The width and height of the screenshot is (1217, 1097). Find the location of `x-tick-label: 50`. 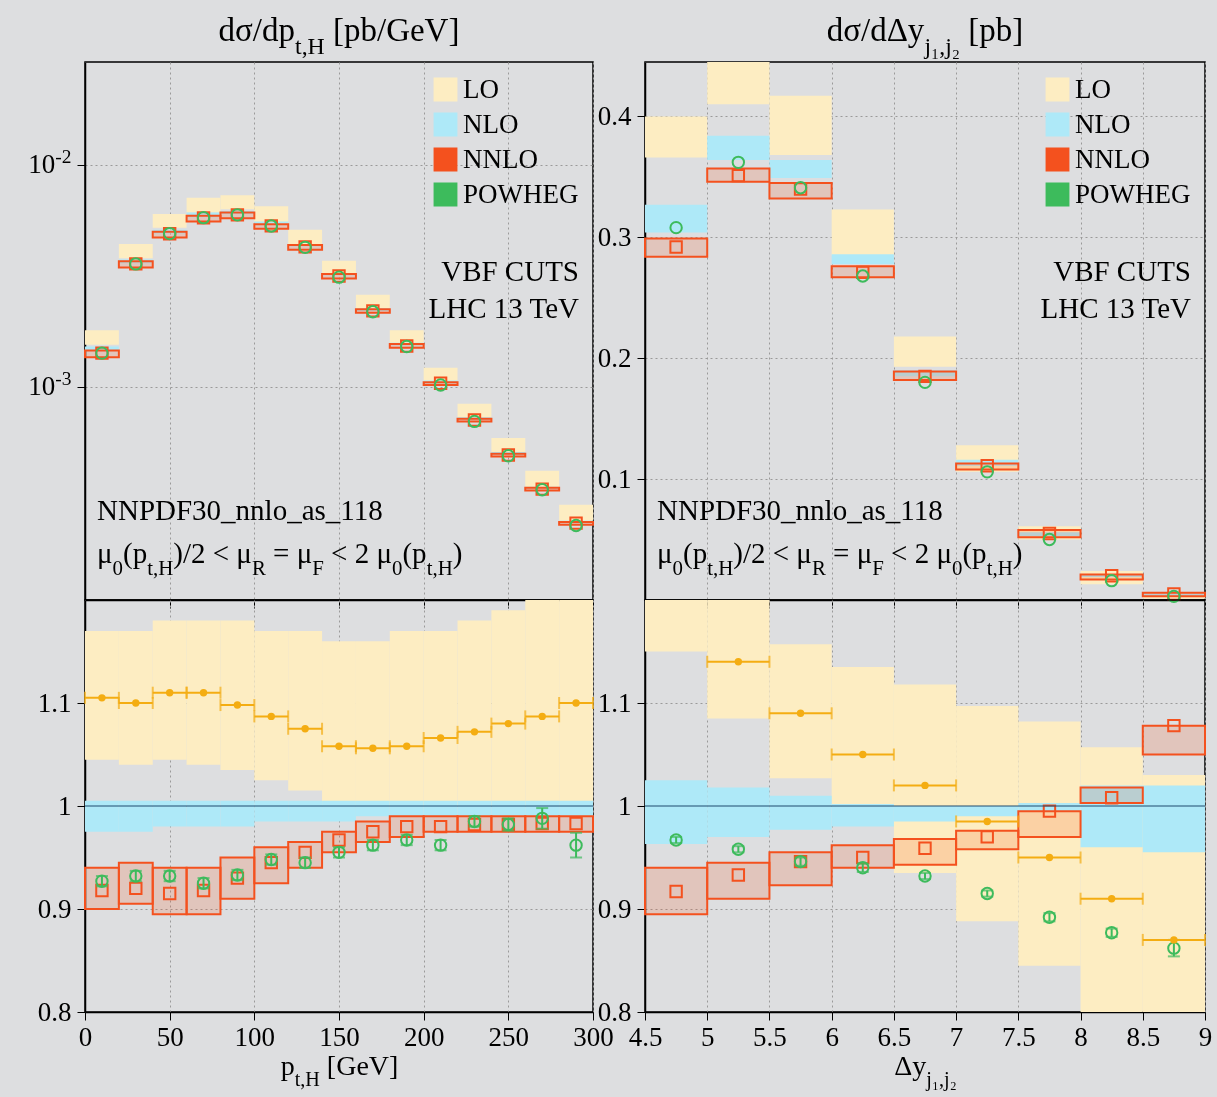

x-tick-label: 50 is located at coordinates (170, 1036).